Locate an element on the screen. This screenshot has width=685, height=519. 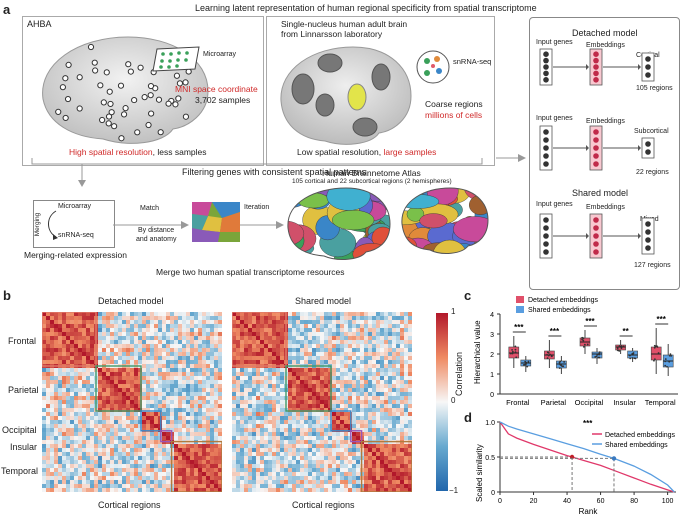
y-tick-label: 0.5 is located at coordinates (490, 458).